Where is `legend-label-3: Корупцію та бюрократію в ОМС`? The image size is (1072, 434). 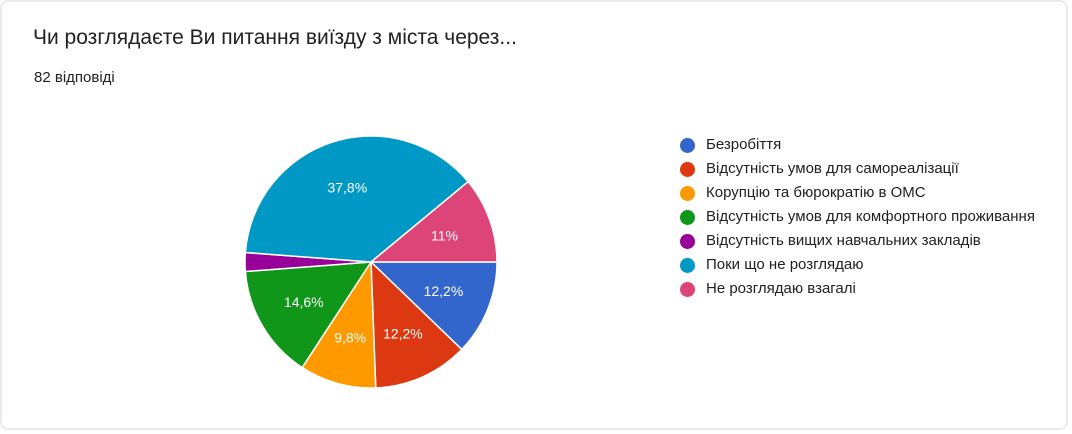 legend-label-3: Корупцію та бюрократію в ОМС is located at coordinates (816, 192).